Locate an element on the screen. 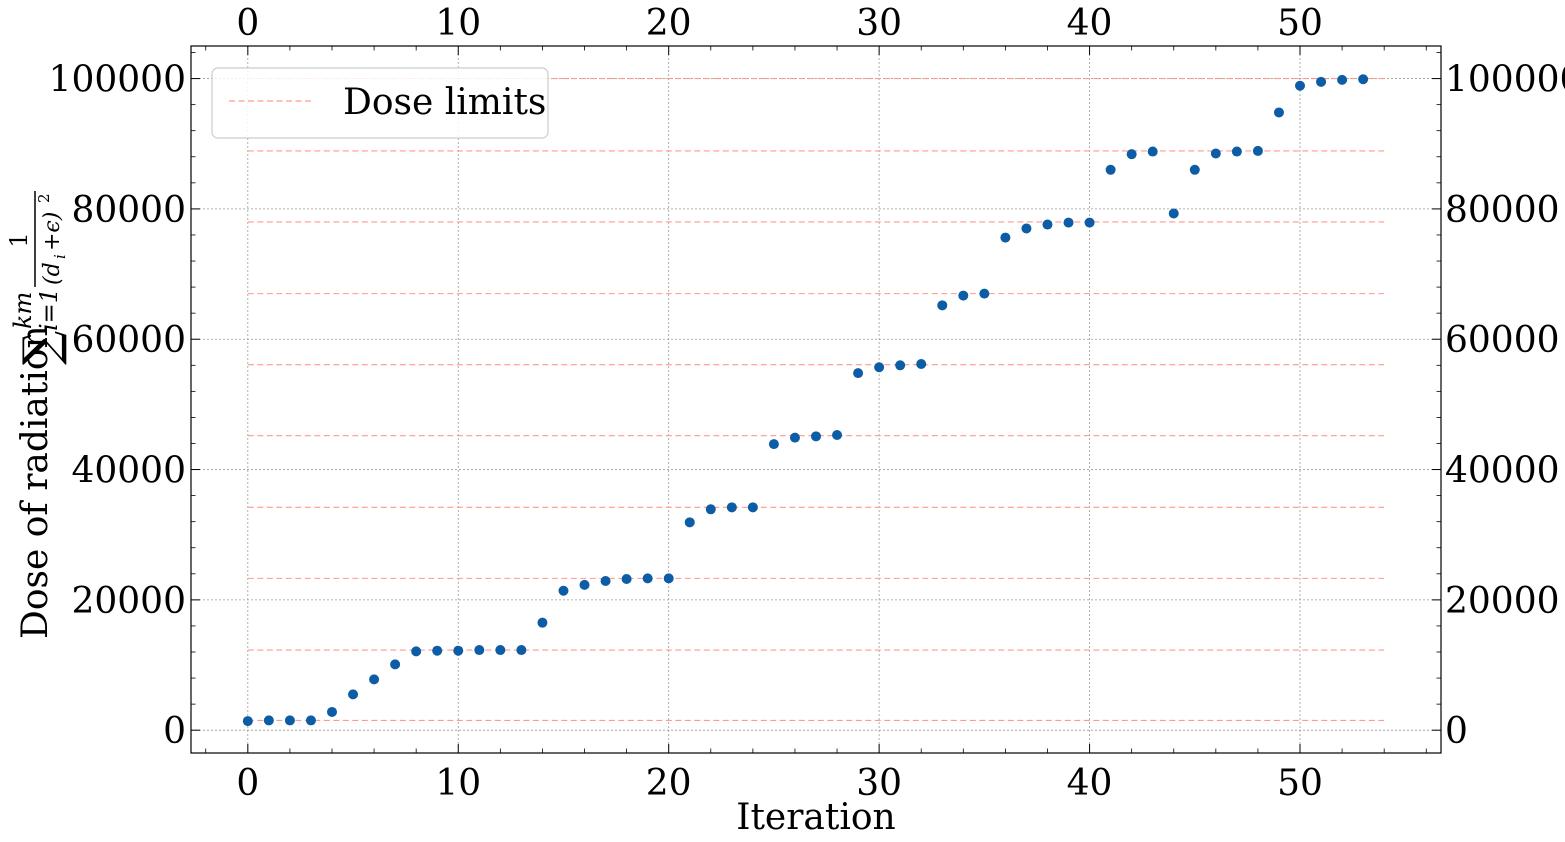  x-tick-label: 0 is located at coordinates (247, 783).